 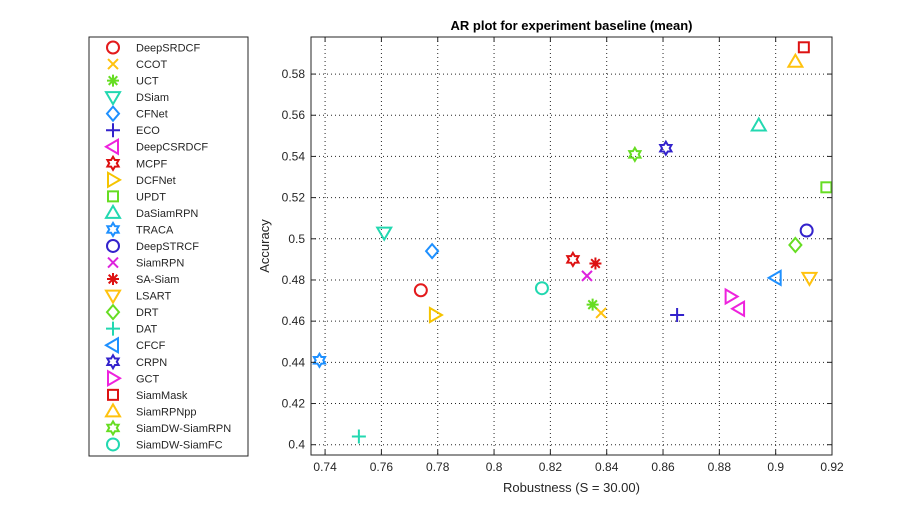 What do you see at coordinates (296, 445) in the screenshot?
I see `y-tick-label: 0.4` at bounding box center [296, 445].